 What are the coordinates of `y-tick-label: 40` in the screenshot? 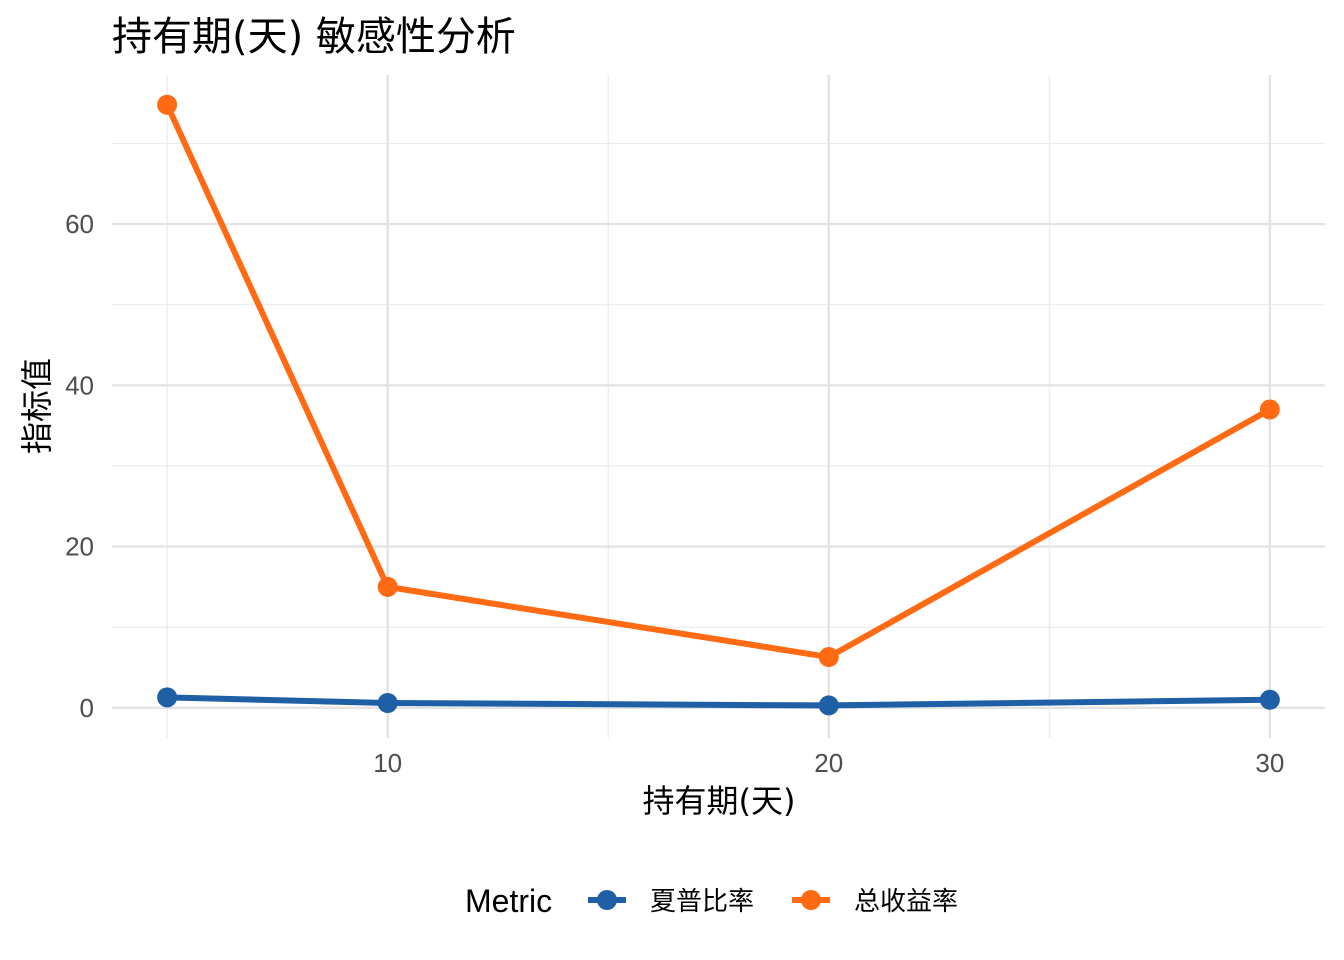 It's located at (79, 385).